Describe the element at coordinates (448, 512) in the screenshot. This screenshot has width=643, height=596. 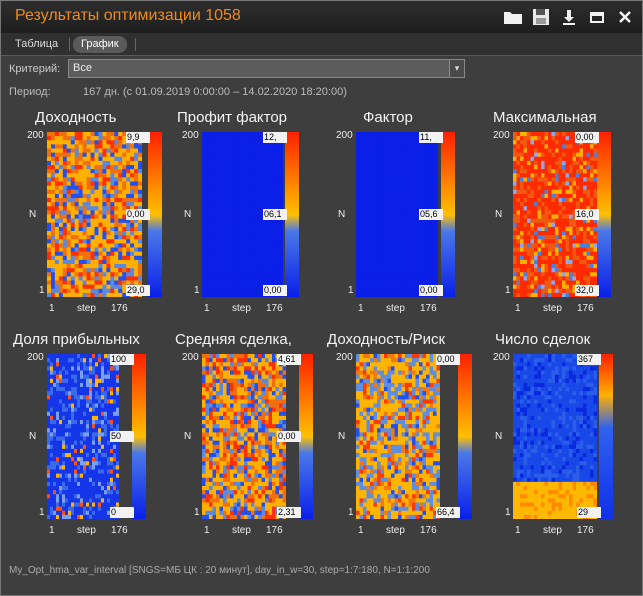
I see `color-scale-label: 66,4` at that location.